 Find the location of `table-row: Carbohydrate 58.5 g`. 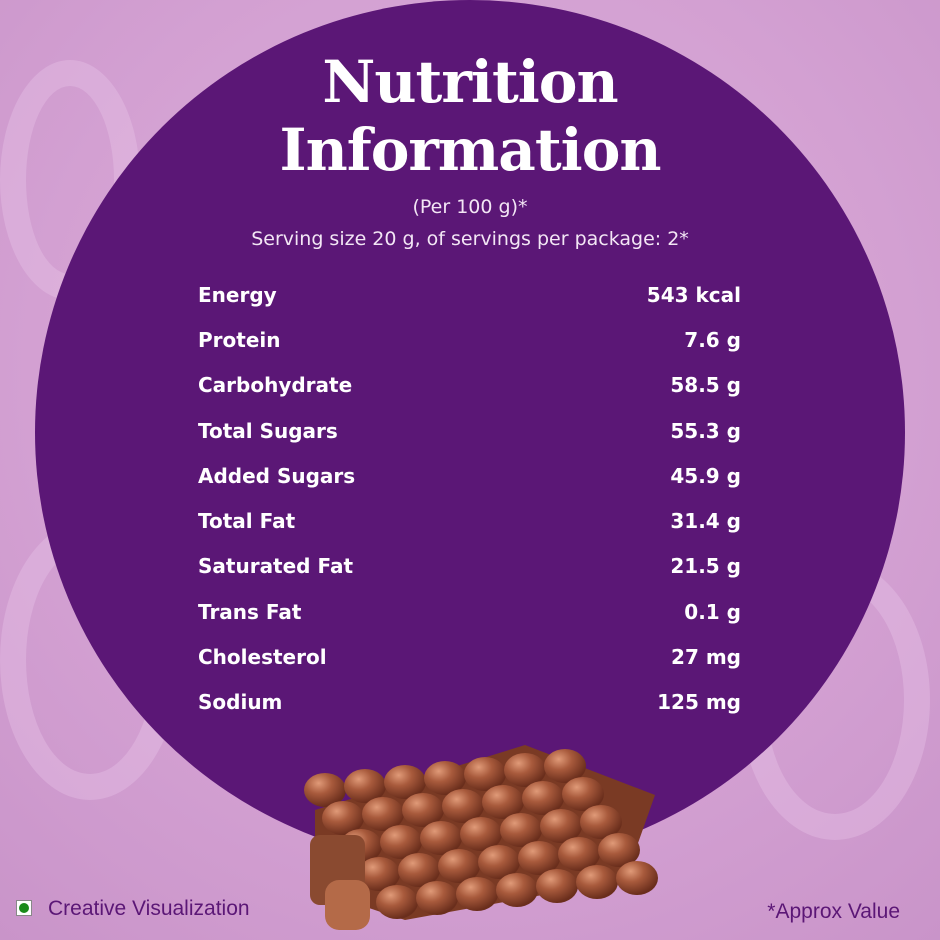

table-row: Carbohydrate 58.5 g is located at coordinates (469, 385).